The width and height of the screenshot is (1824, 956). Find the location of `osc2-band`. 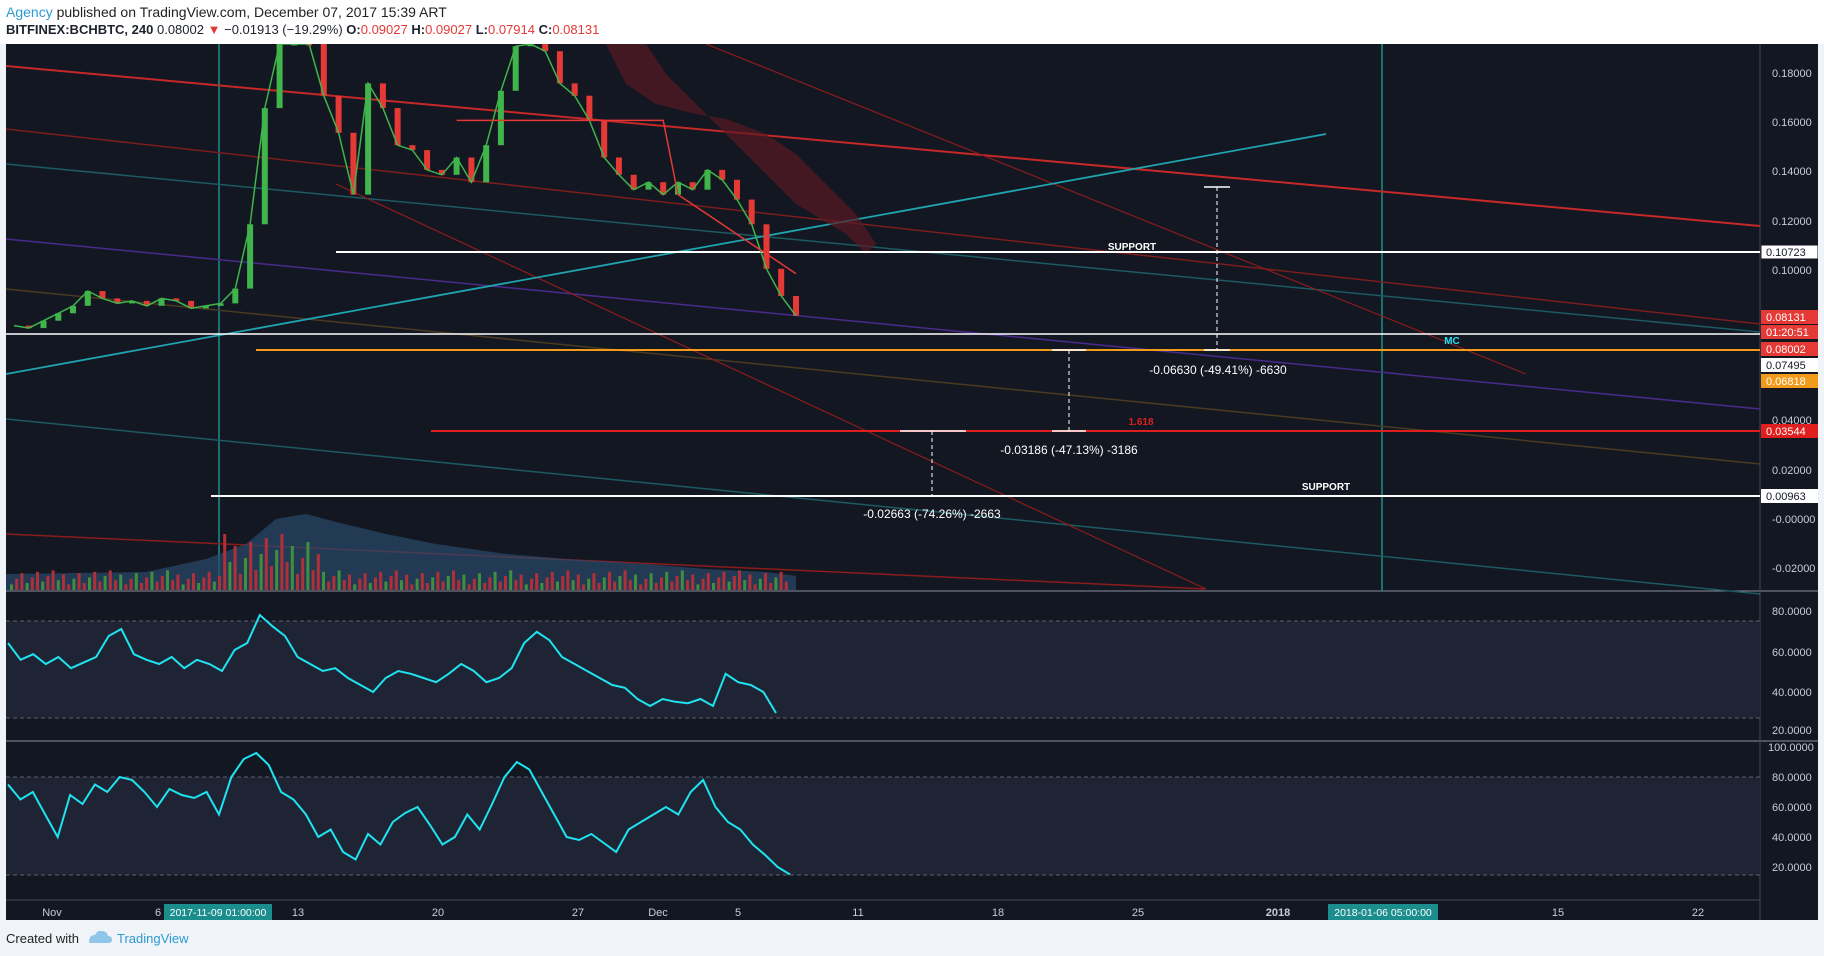

osc2-band is located at coordinates (883, 826).